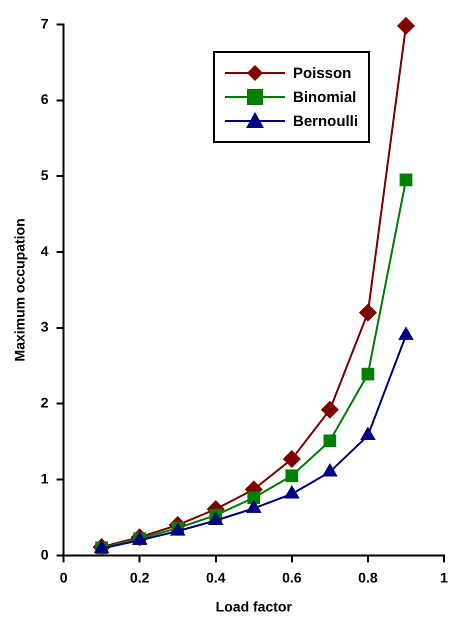 The height and width of the screenshot is (628, 466). I want to click on y-tick-label: 3, so click(44, 326).